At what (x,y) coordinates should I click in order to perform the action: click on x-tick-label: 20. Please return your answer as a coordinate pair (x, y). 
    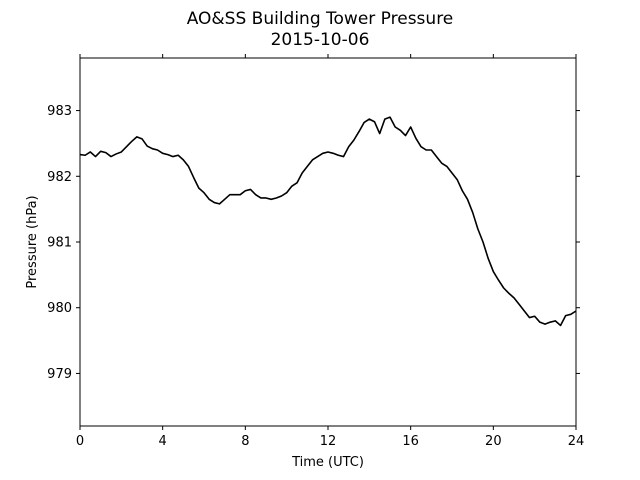
    Looking at the image, I should click on (493, 441).